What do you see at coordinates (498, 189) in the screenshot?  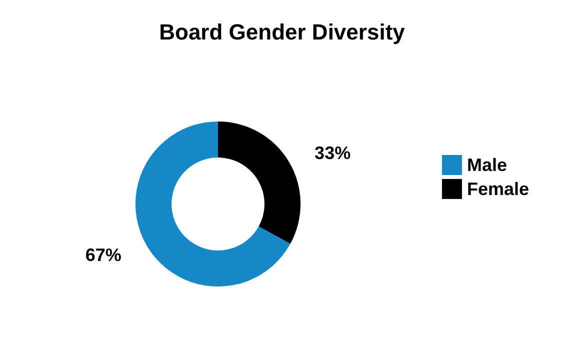 I see `legend-label: Female` at bounding box center [498, 189].